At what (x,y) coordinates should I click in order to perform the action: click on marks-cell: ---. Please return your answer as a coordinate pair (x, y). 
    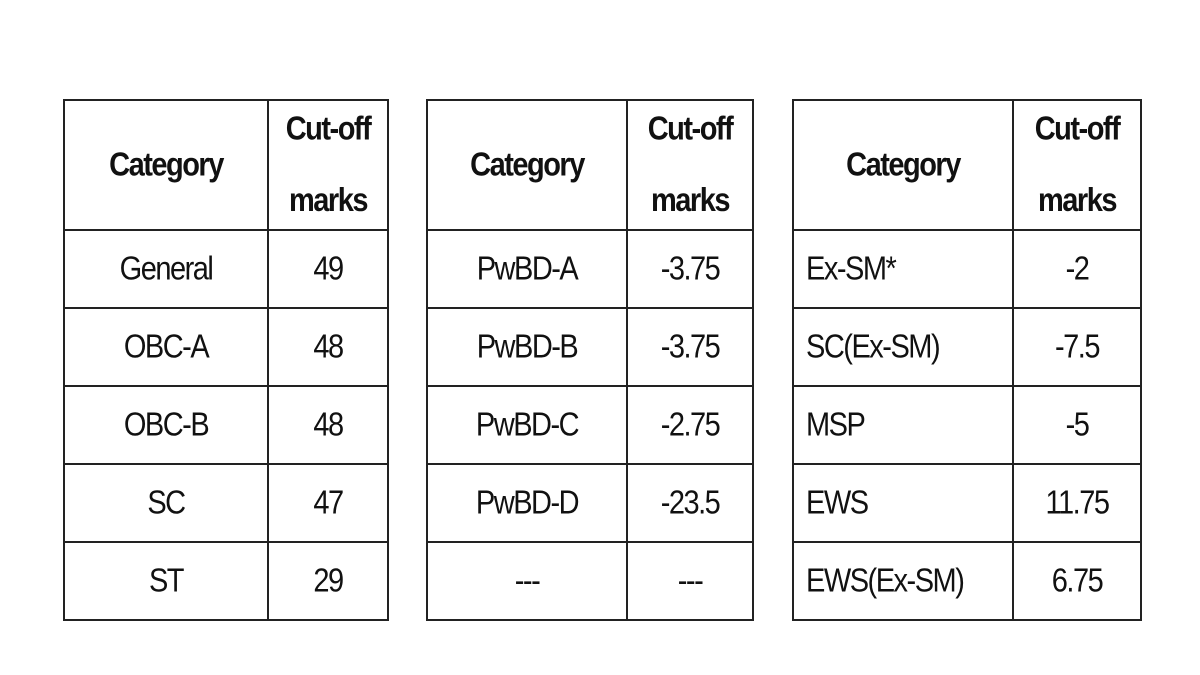
    Looking at the image, I should click on (690, 581).